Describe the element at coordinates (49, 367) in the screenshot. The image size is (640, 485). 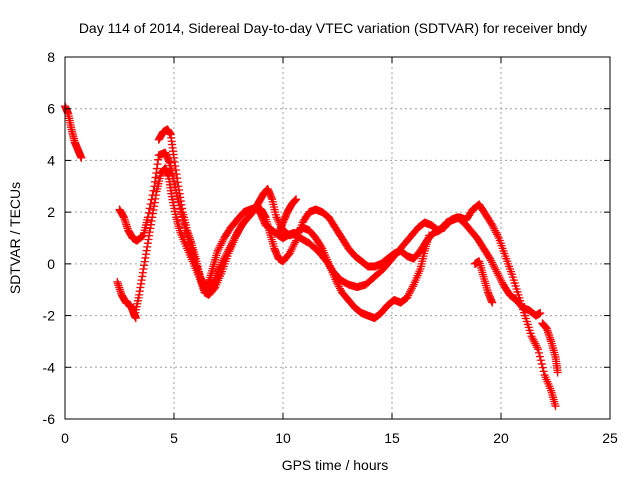
I see `y-tick-label: -4` at that location.